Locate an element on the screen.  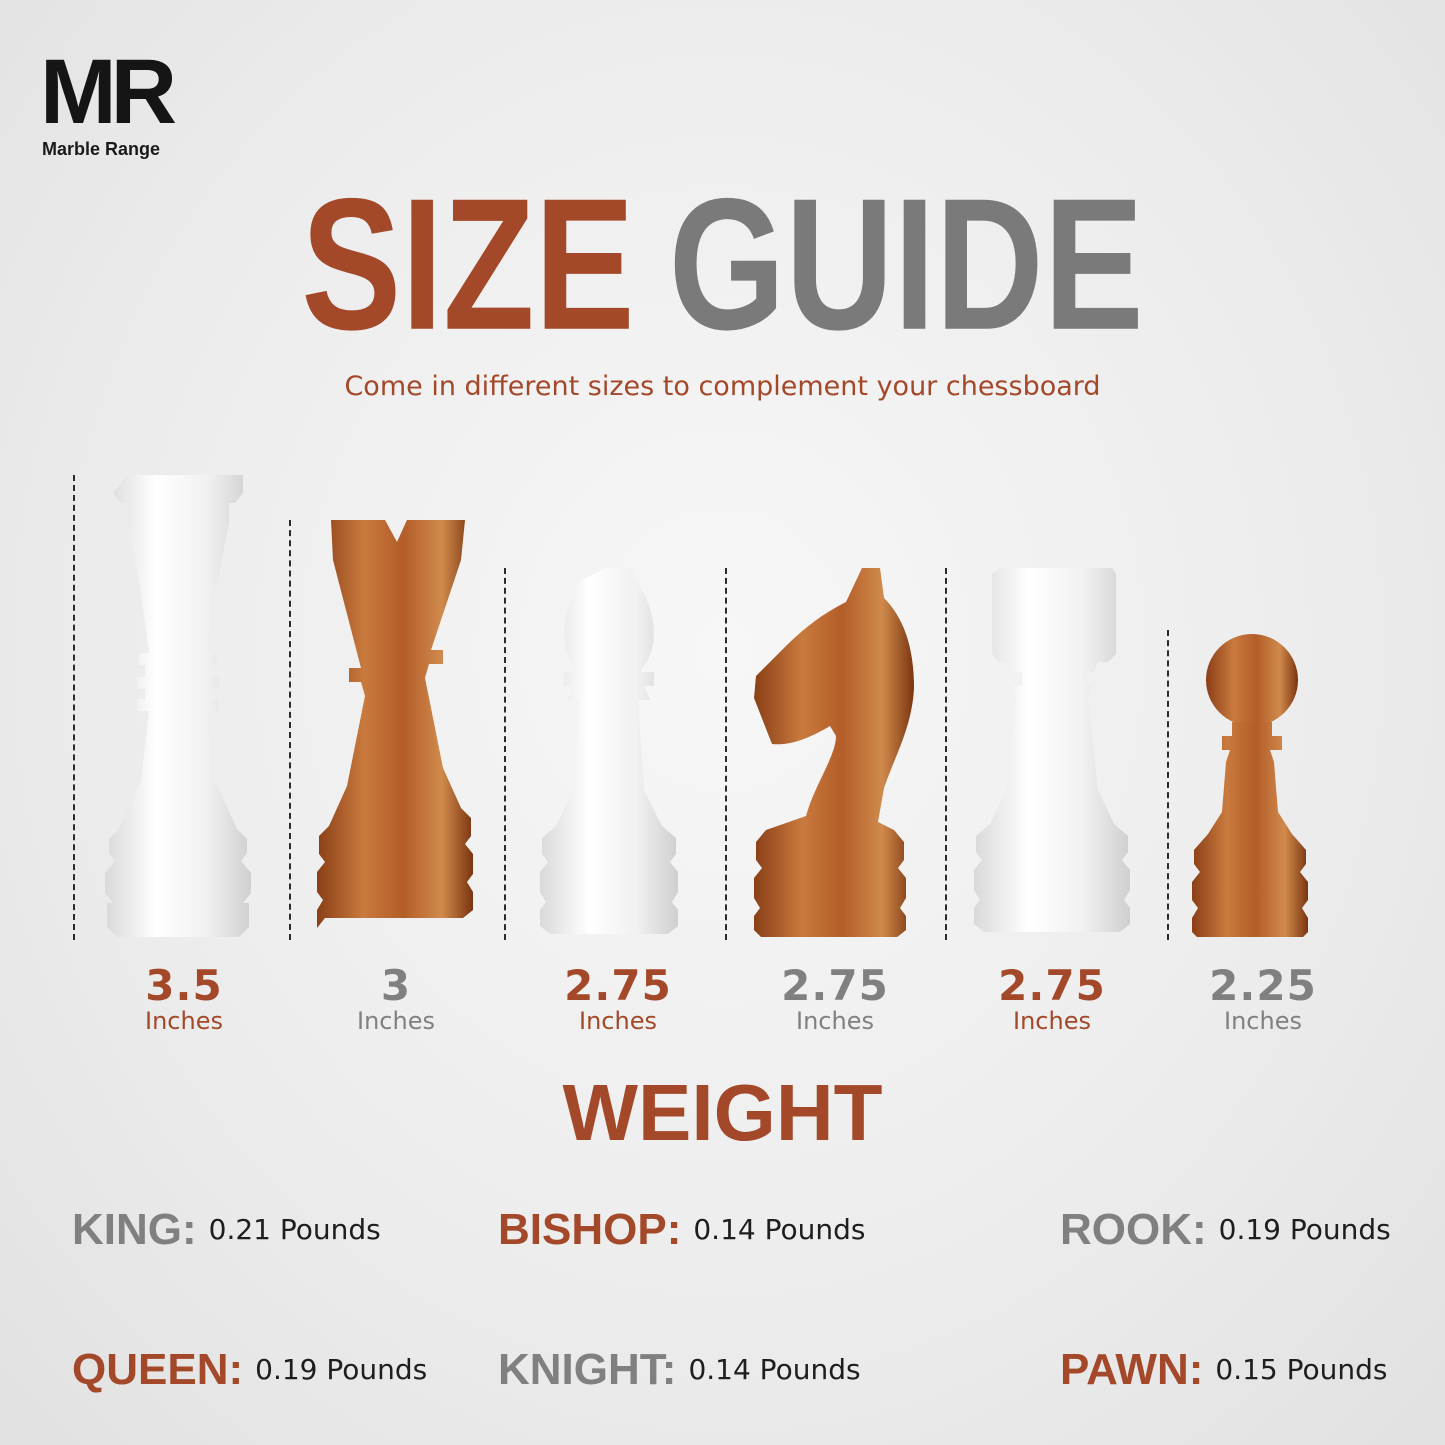
size-label-pawn: 2.25 Inches is located at coordinates (1263, 998).